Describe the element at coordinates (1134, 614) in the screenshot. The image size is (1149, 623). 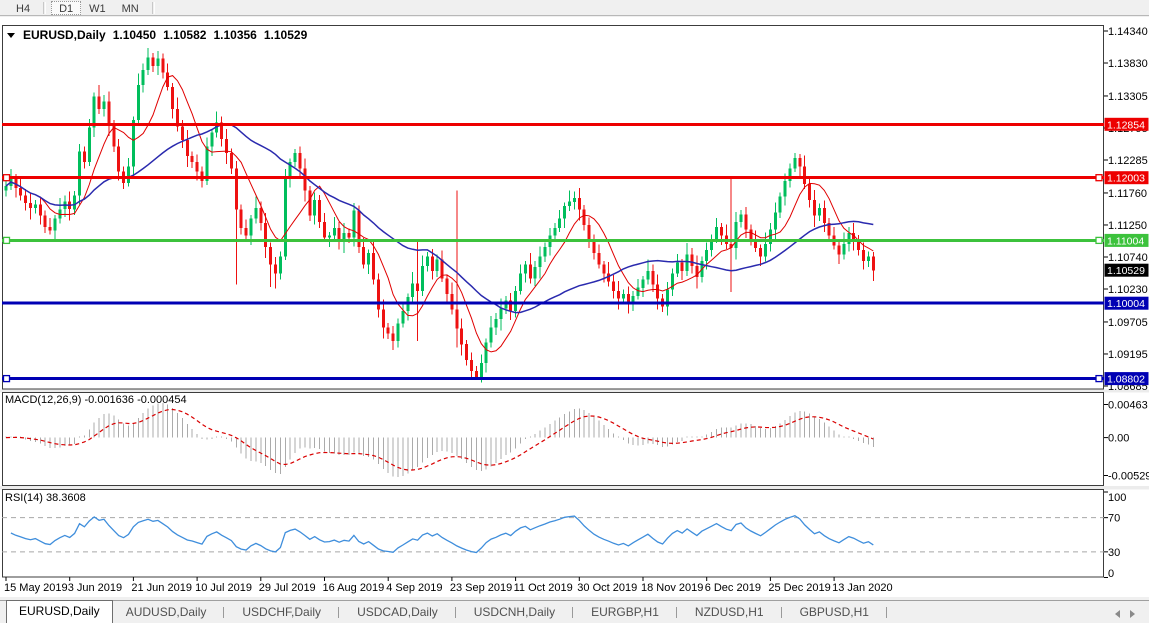
I see `tab-scroll-right-icon` at that location.